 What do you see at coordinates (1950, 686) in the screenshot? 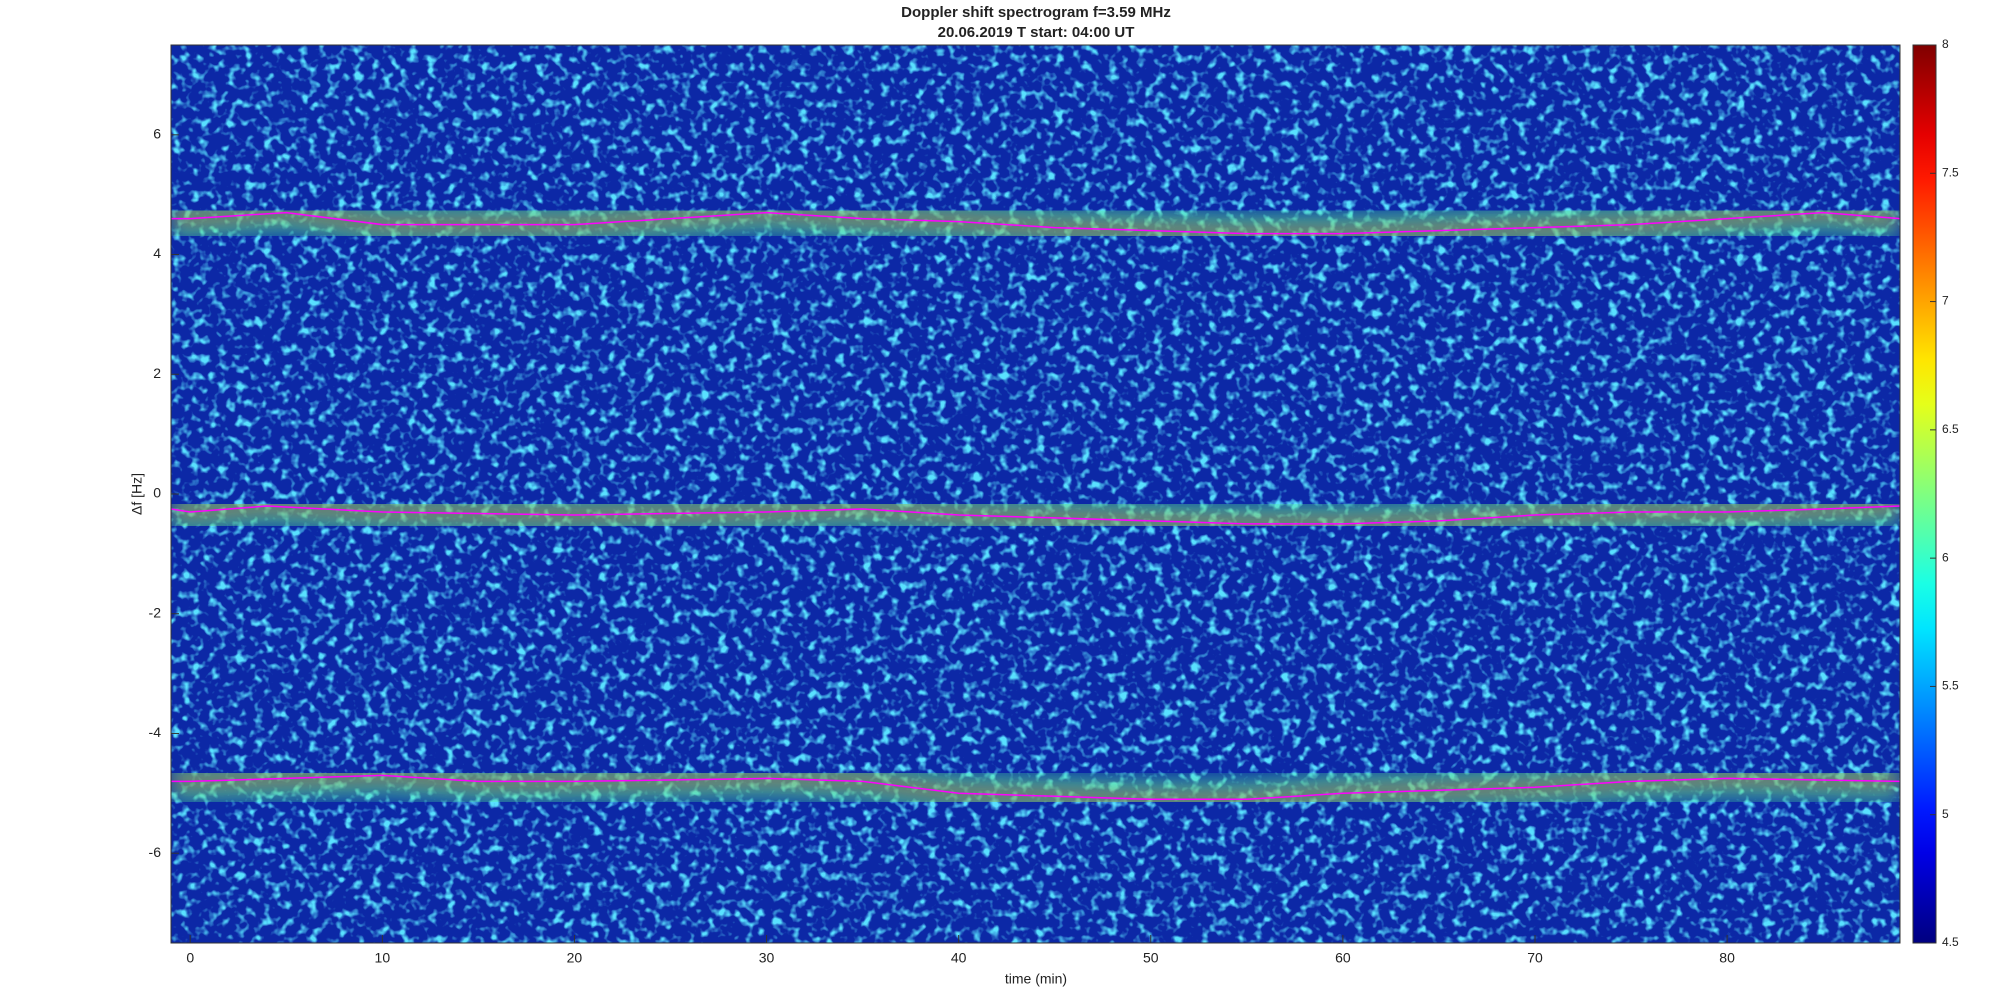
I see `colorbar-tick-label: 5.5` at bounding box center [1950, 686].